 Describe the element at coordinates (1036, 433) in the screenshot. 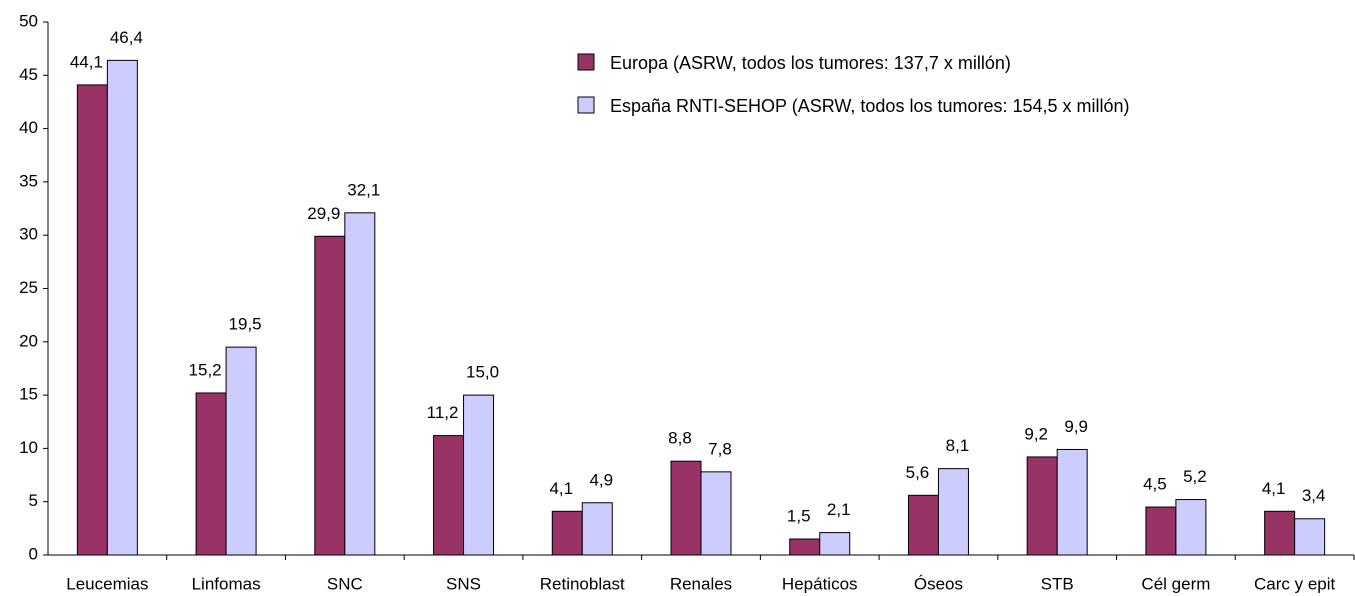

I see `value-label: 9,2` at that location.